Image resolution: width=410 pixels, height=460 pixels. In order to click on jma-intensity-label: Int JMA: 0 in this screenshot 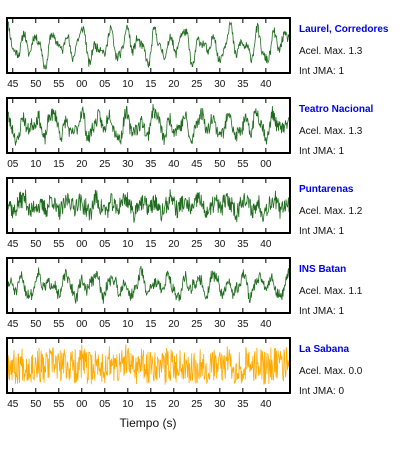, I will do `click(321, 391)`.